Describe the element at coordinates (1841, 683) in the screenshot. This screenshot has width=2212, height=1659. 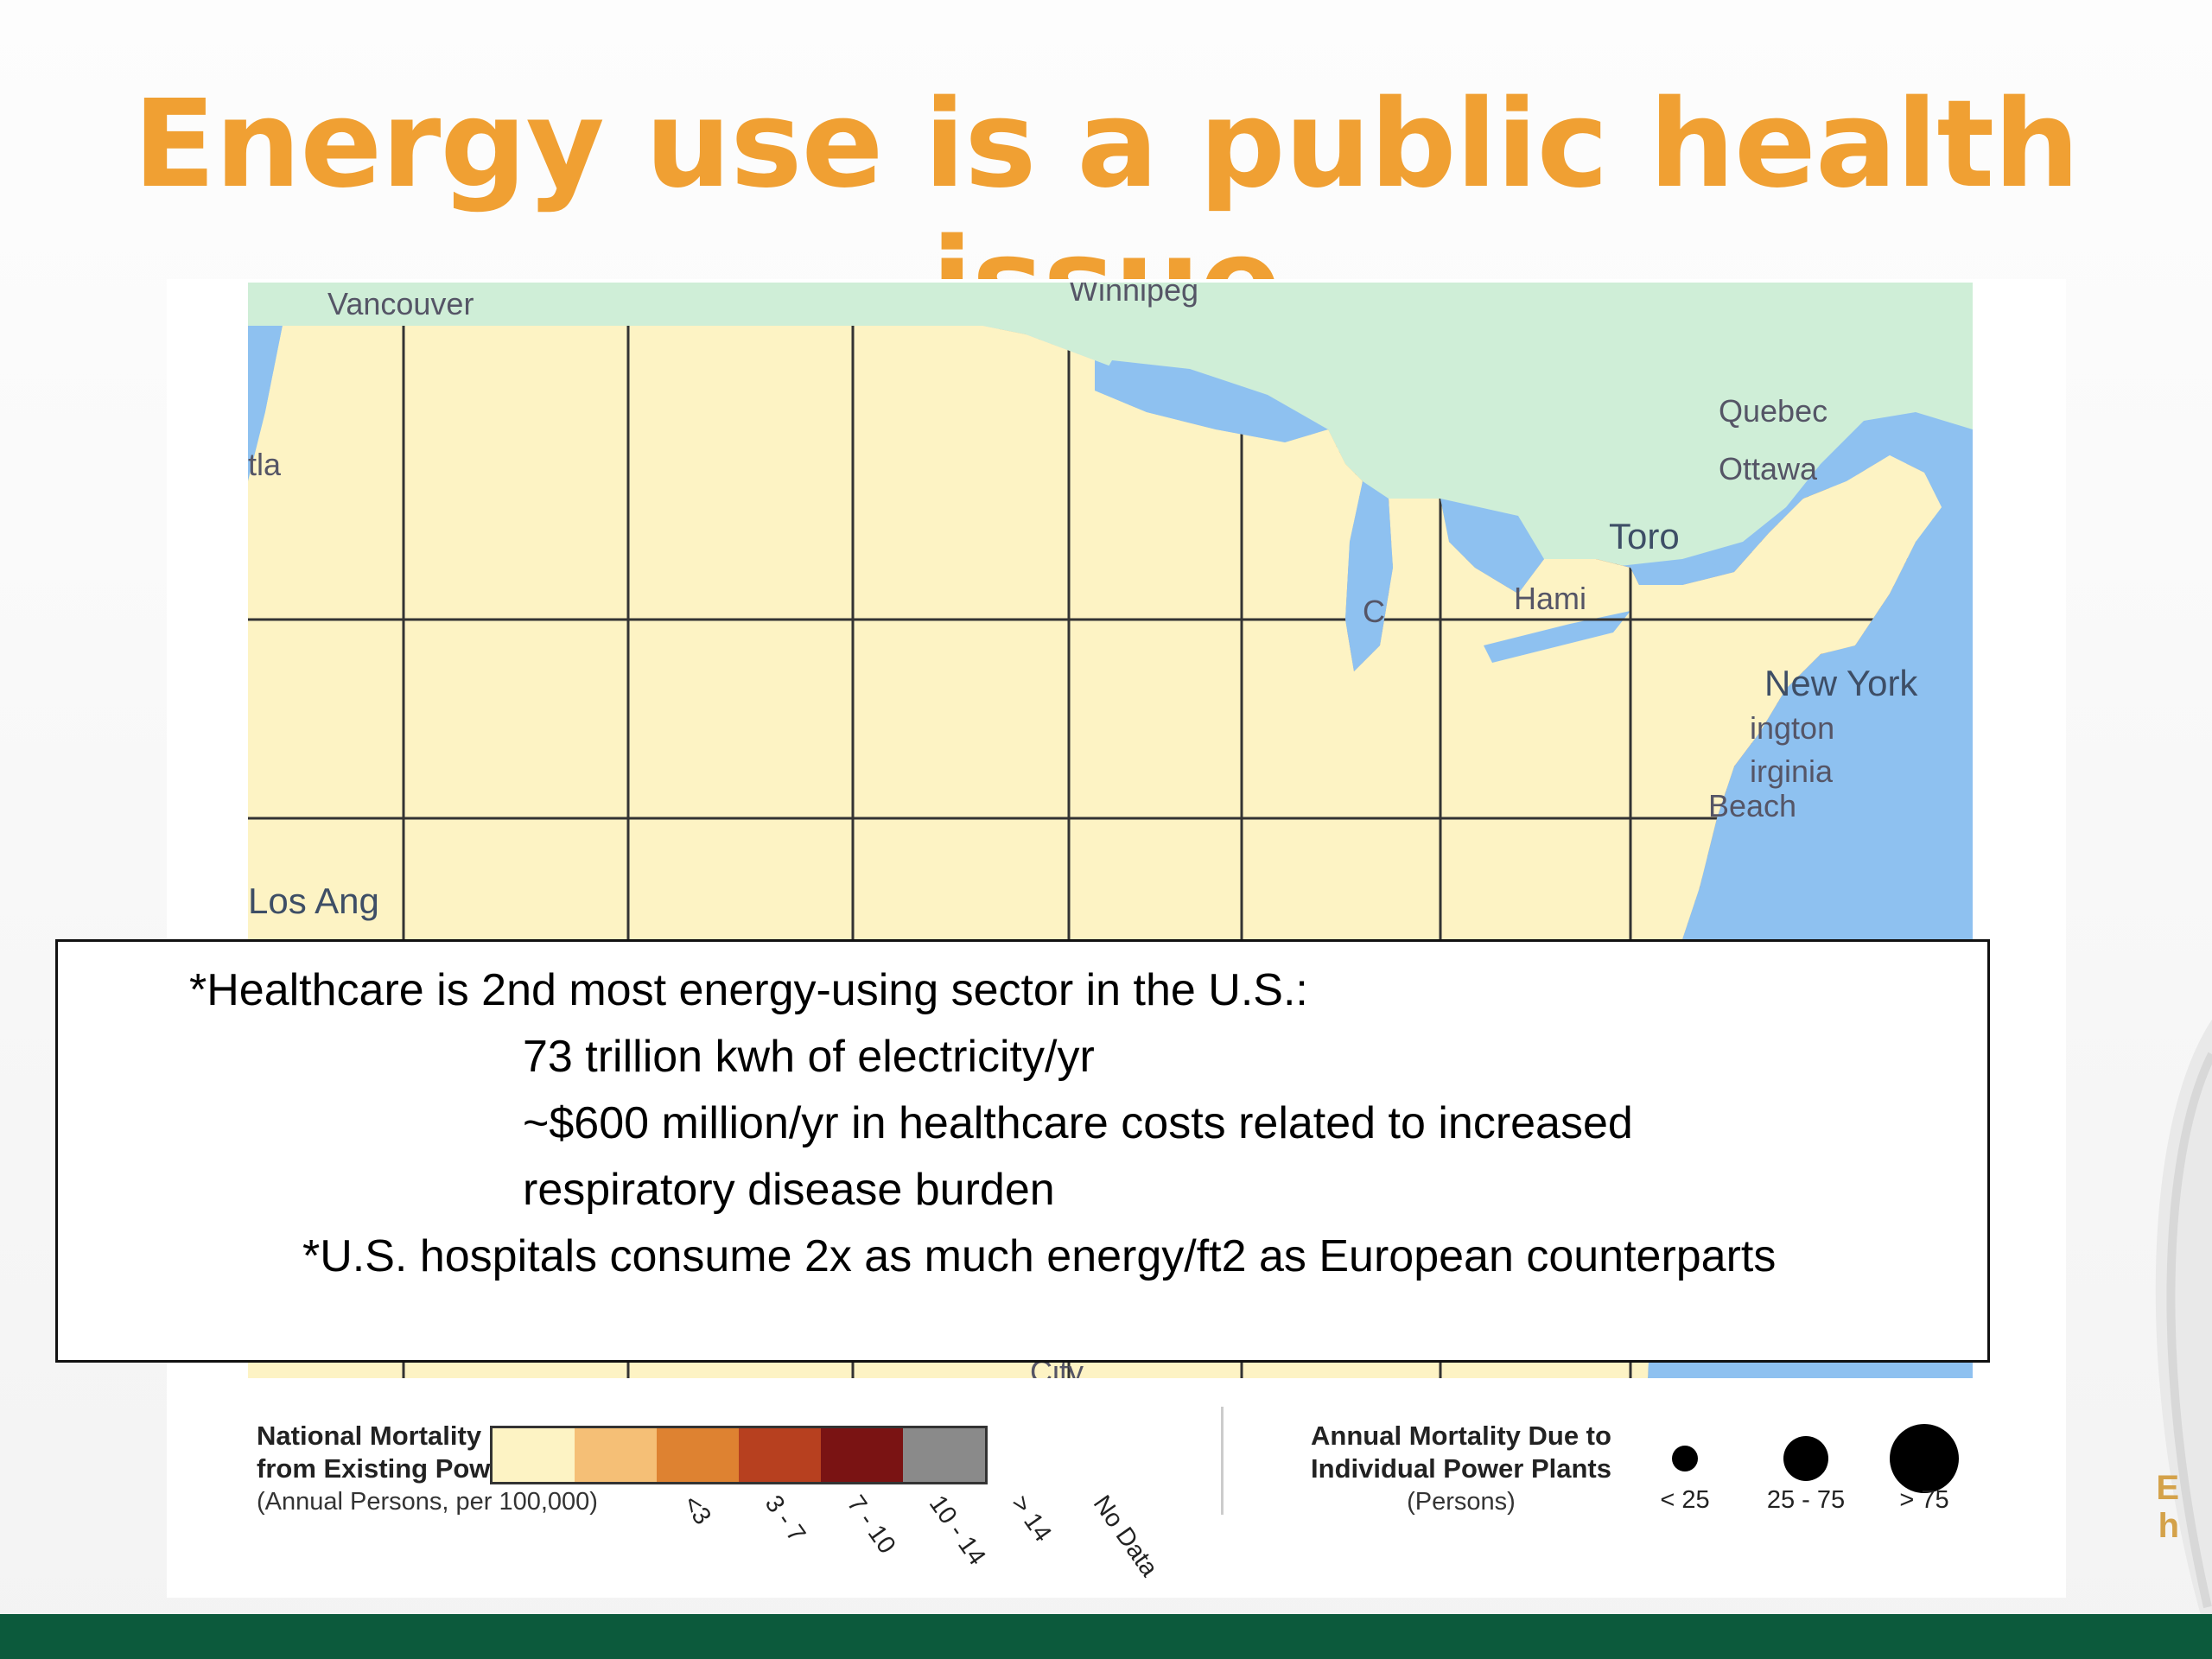
I see `label-new-york: New York` at that location.